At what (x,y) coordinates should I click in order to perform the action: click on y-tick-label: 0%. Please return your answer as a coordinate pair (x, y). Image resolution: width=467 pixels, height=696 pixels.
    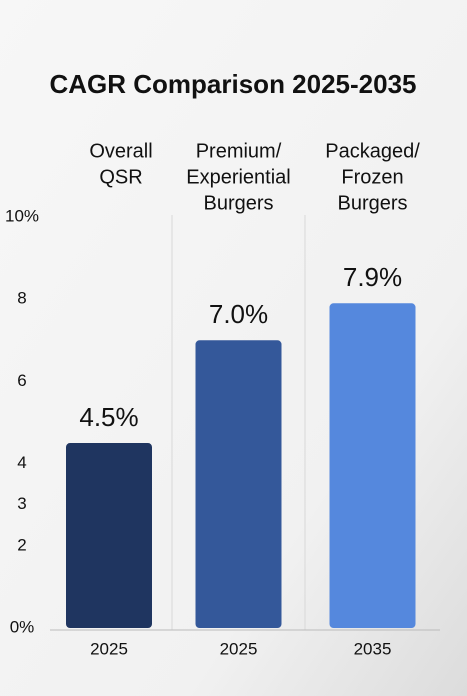
    Looking at the image, I should click on (22, 626).